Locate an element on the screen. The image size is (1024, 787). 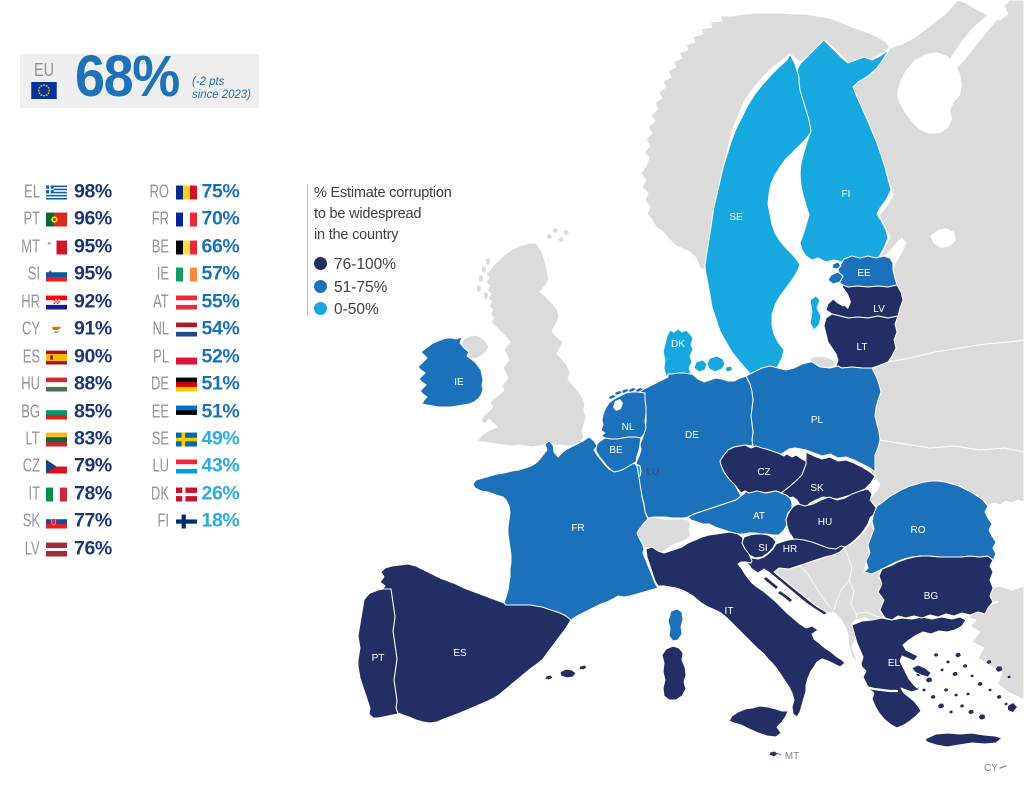
svg-text: PL is located at coordinates (817, 420).